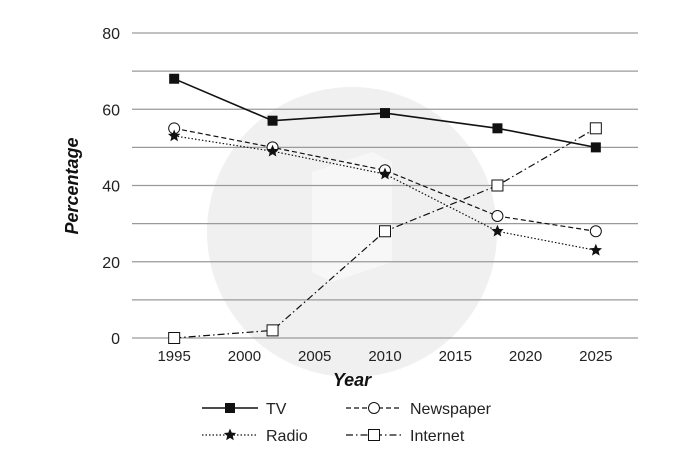 This screenshot has height=467, width=700. Describe the element at coordinates (451, 409) in the screenshot. I see `legend-label: Newspaper` at that location.